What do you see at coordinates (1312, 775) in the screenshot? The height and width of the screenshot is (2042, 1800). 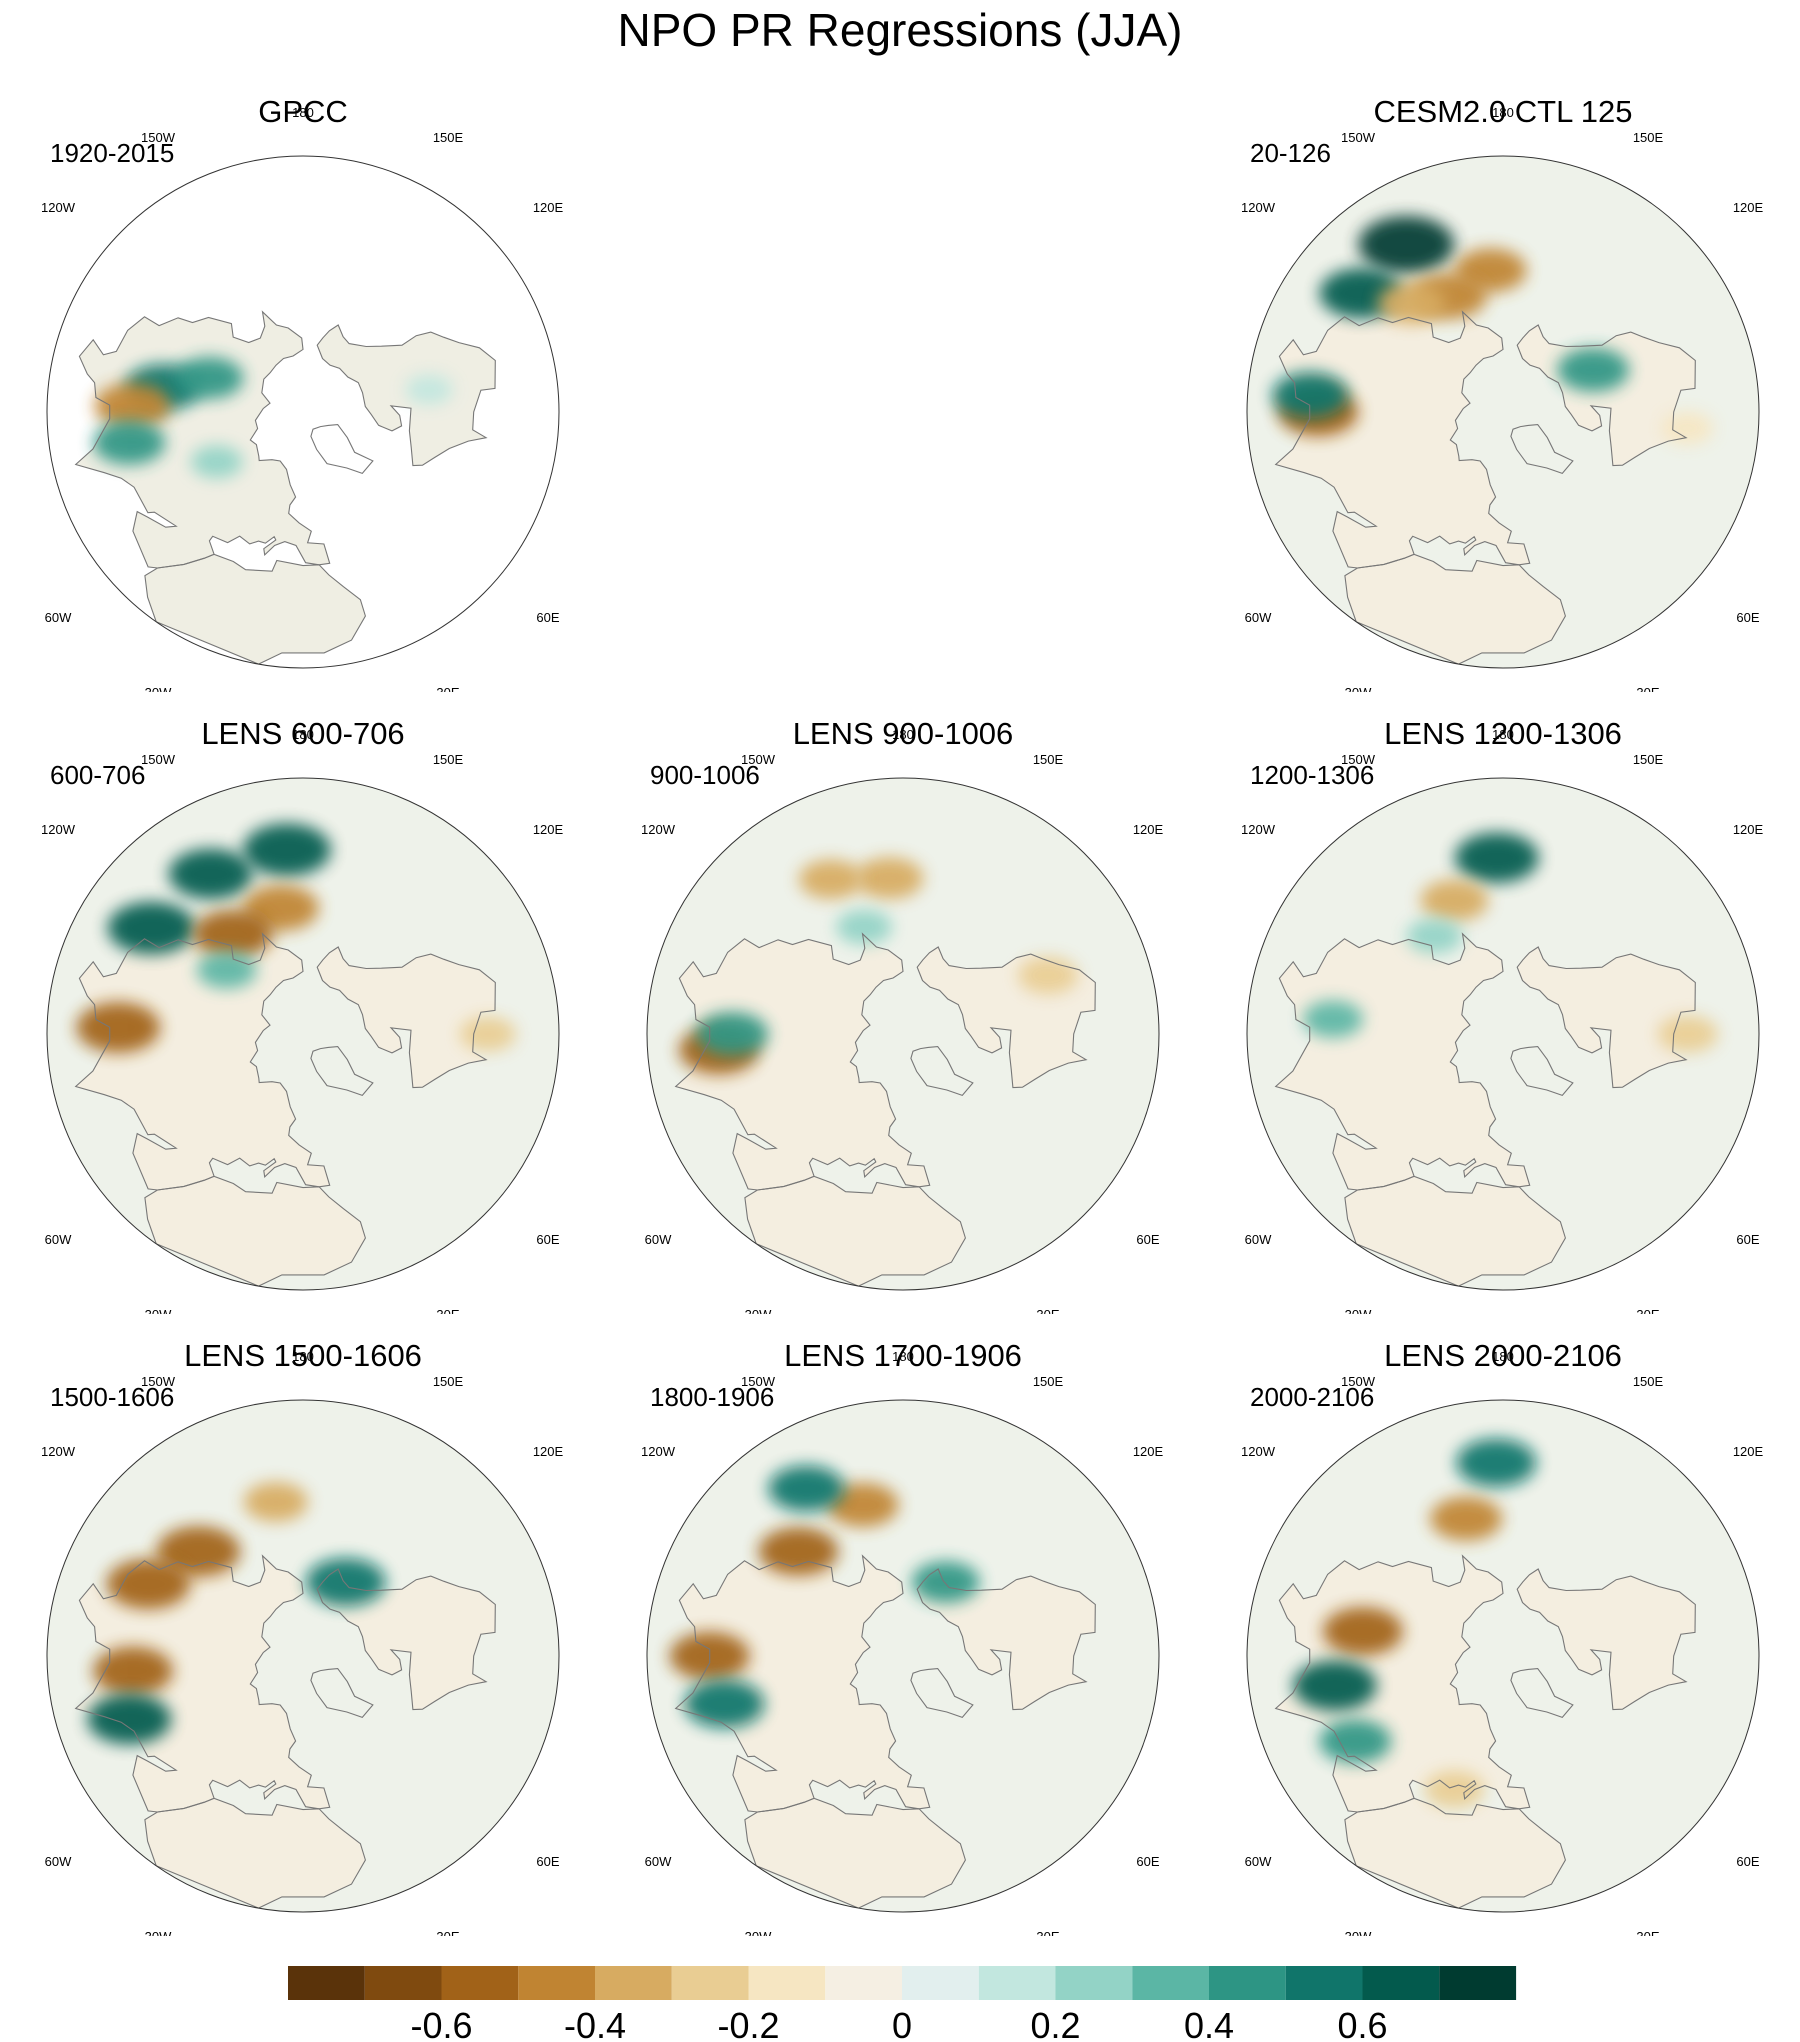 I see `panel-period: 1200-1306` at bounding box center [1312, 775].